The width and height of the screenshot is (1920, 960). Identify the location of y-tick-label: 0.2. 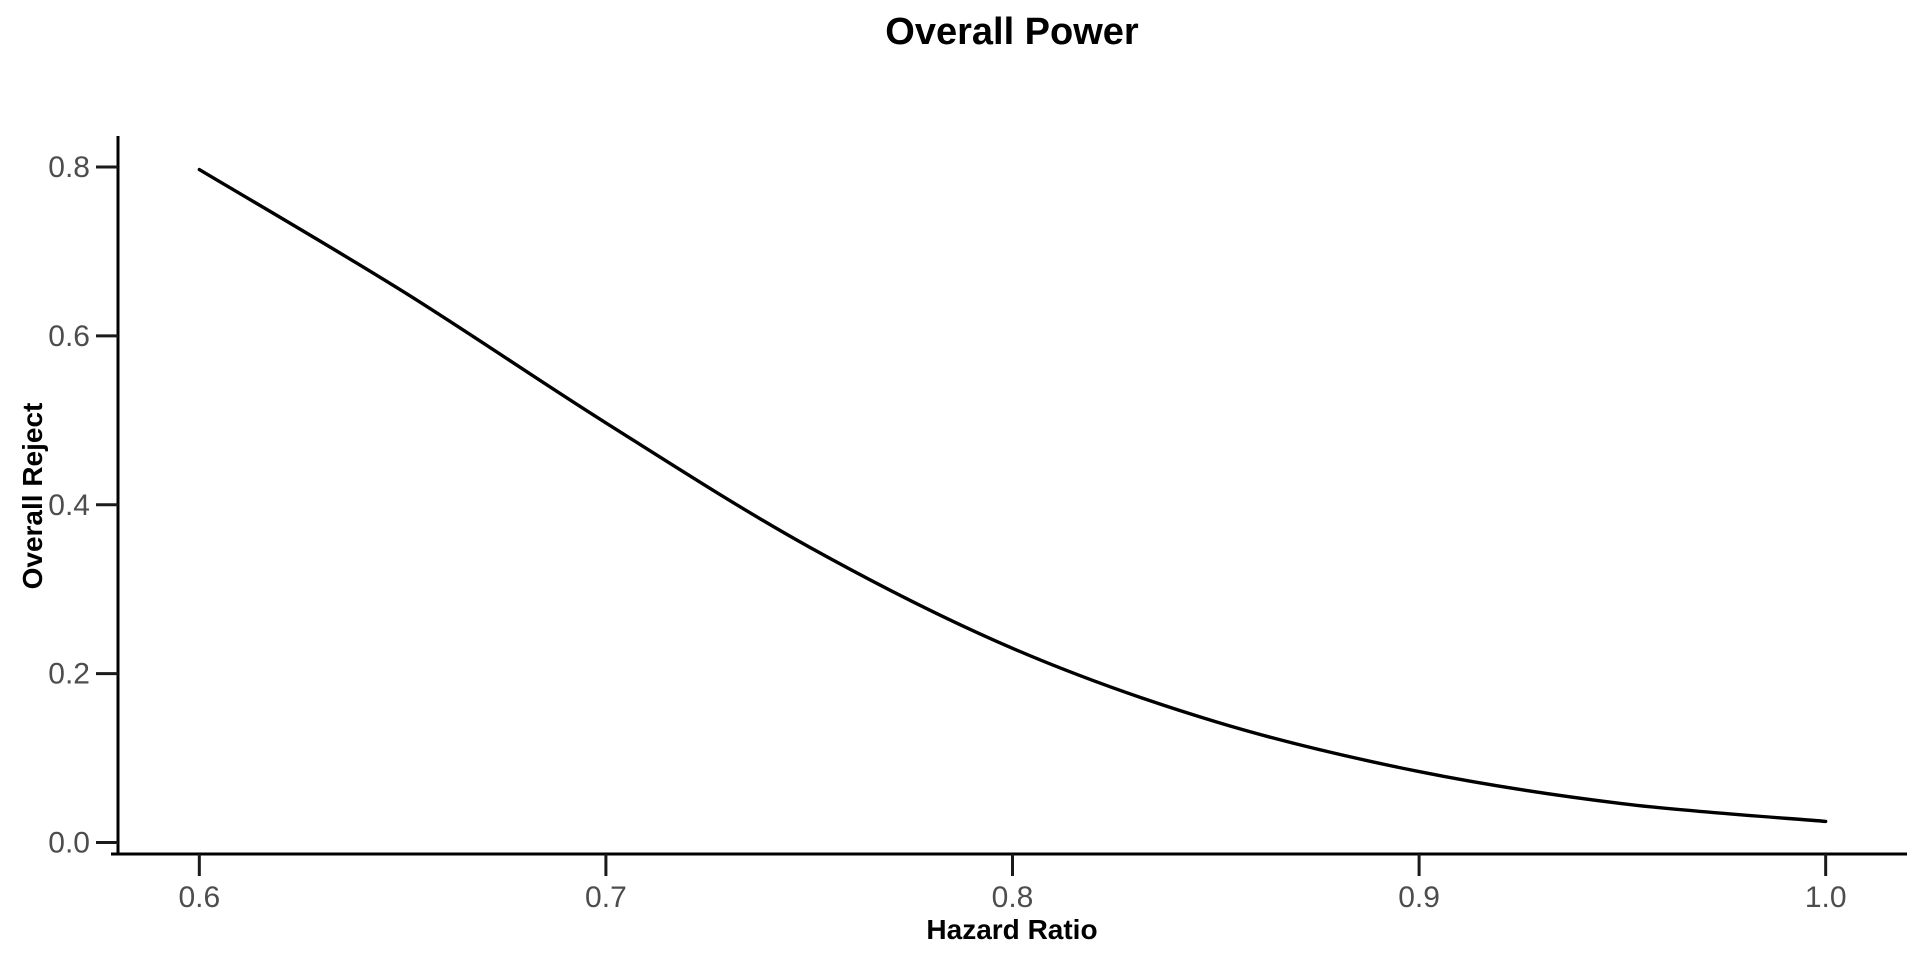
(69, 674).